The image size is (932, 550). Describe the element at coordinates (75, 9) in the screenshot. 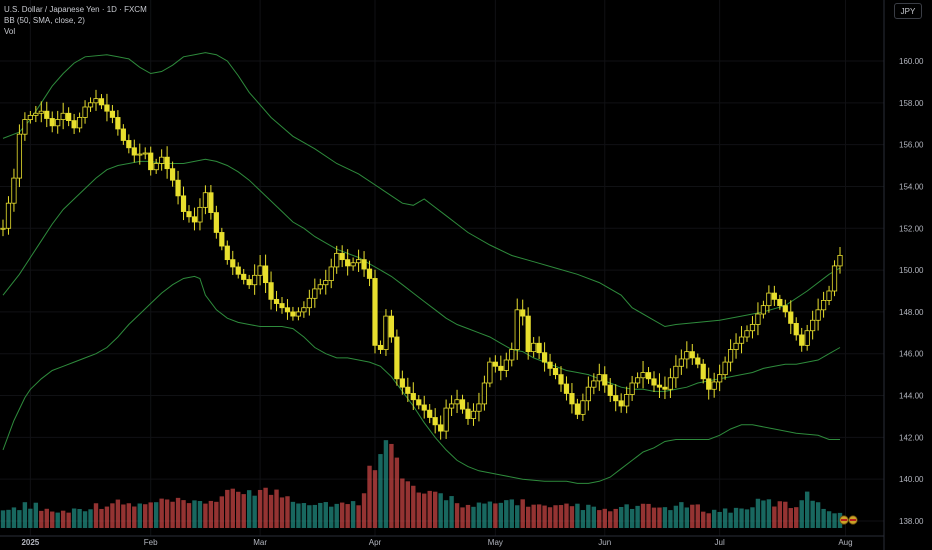

I see `symbol-title: U.S. Dollar / Japanese Yen · 1D · FXCM` at that location.